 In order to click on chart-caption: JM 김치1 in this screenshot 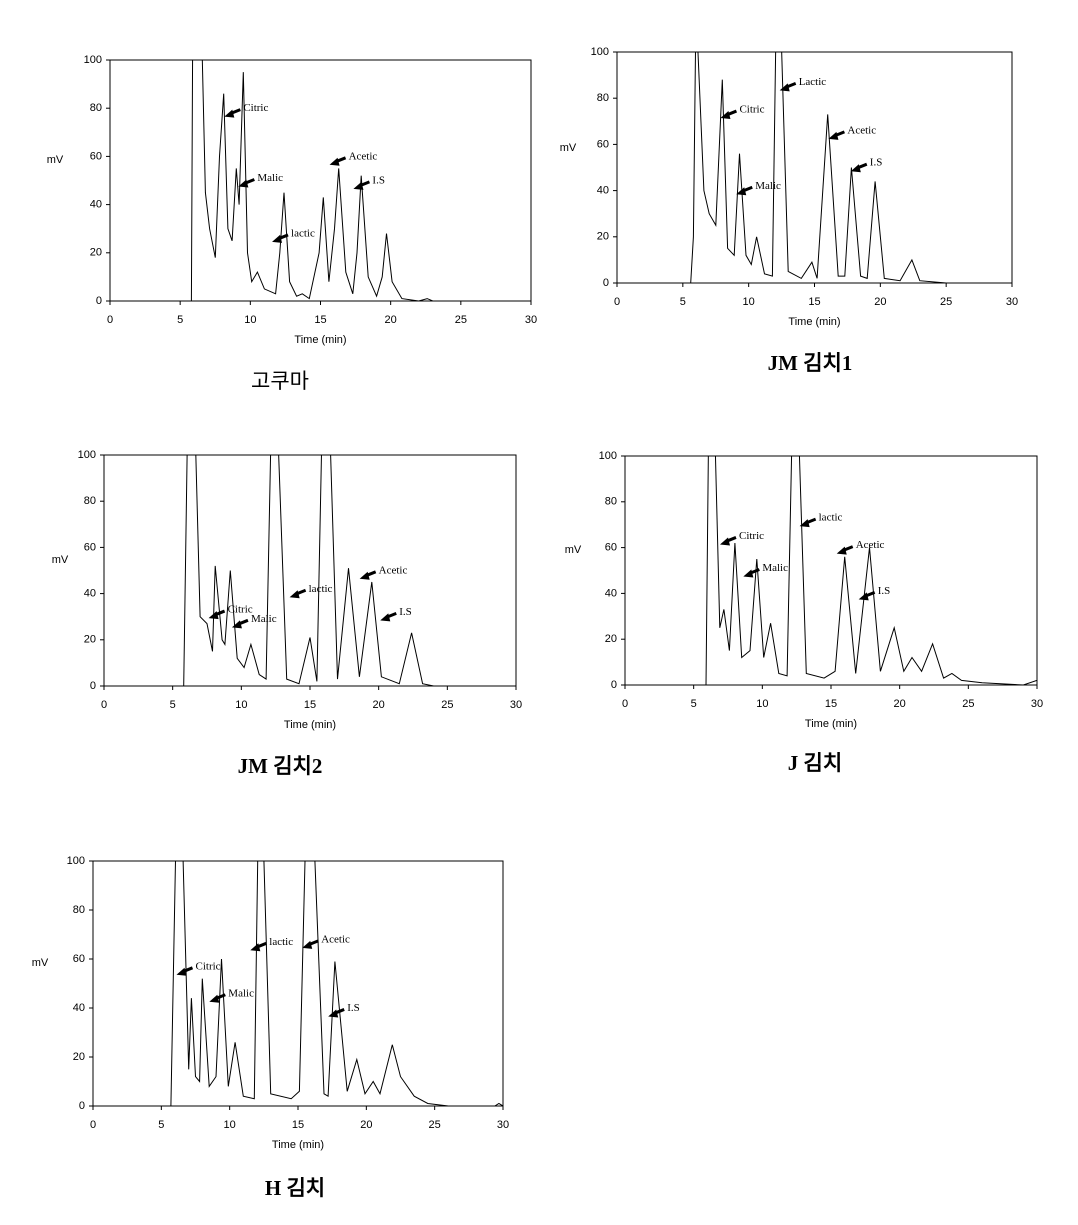, I will do `click(810, 363)`.